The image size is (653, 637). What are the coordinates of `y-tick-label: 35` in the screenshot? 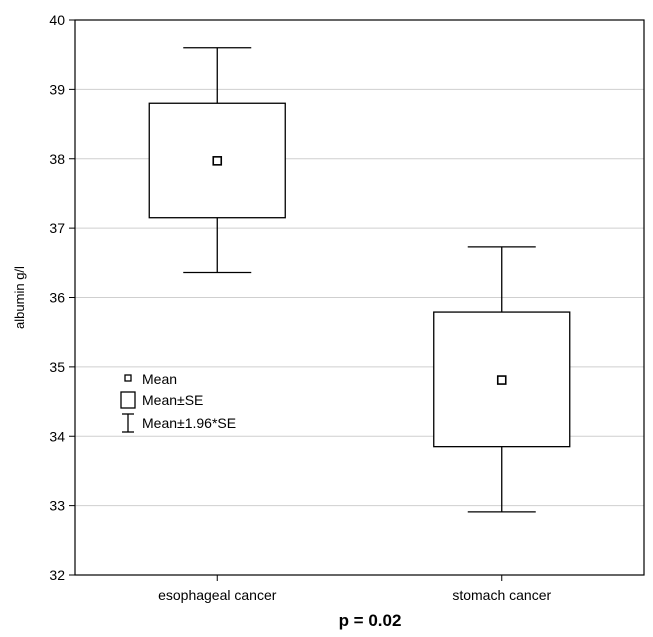 It's located at (57, 367).